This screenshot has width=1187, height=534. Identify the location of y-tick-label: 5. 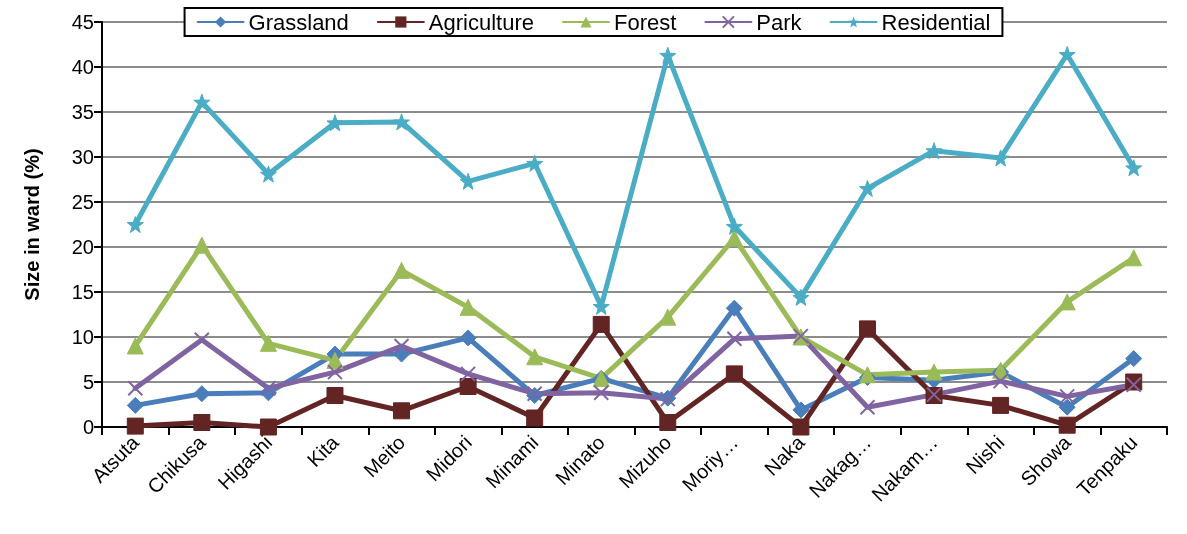
(88, 382).